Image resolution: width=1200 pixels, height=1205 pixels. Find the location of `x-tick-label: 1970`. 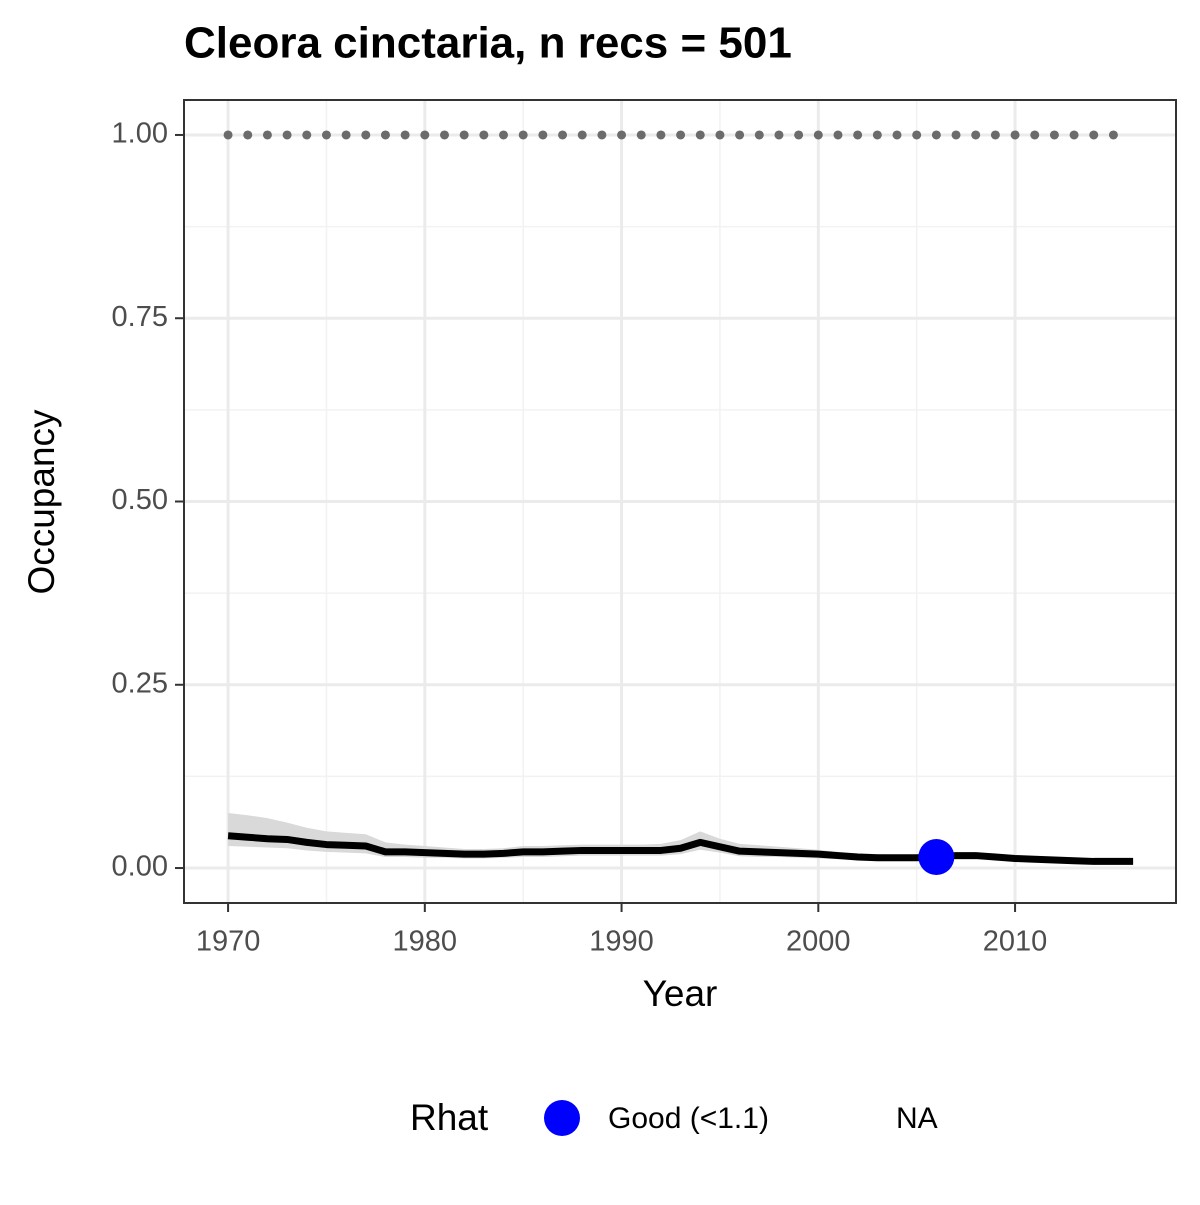

x-tick-label: 1970 is located at coordinates (228, 942).